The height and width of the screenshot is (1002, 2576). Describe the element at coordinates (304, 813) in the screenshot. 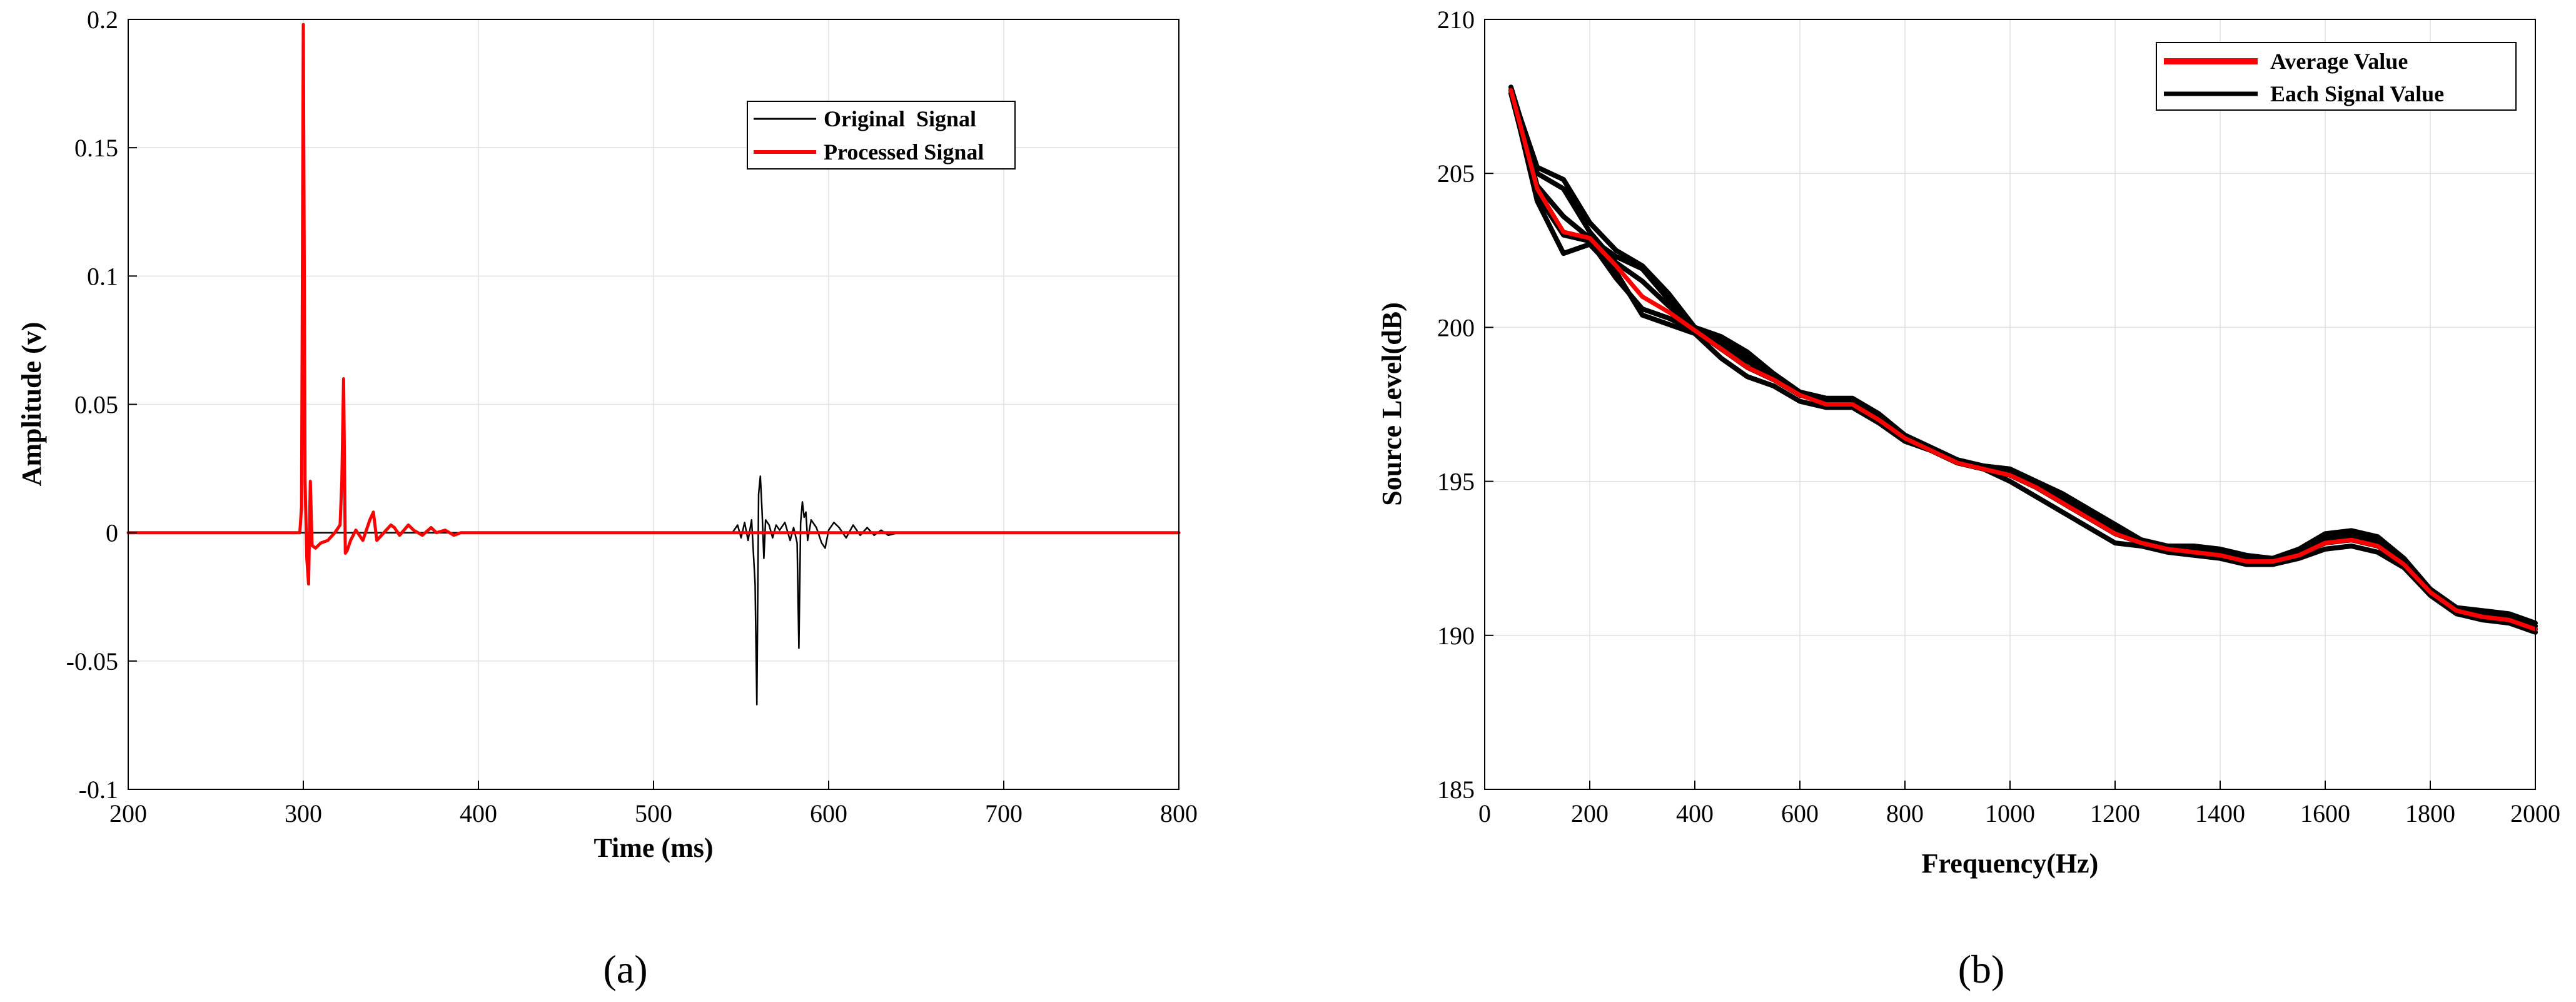

I see `x-tick-label: 300` at that location.